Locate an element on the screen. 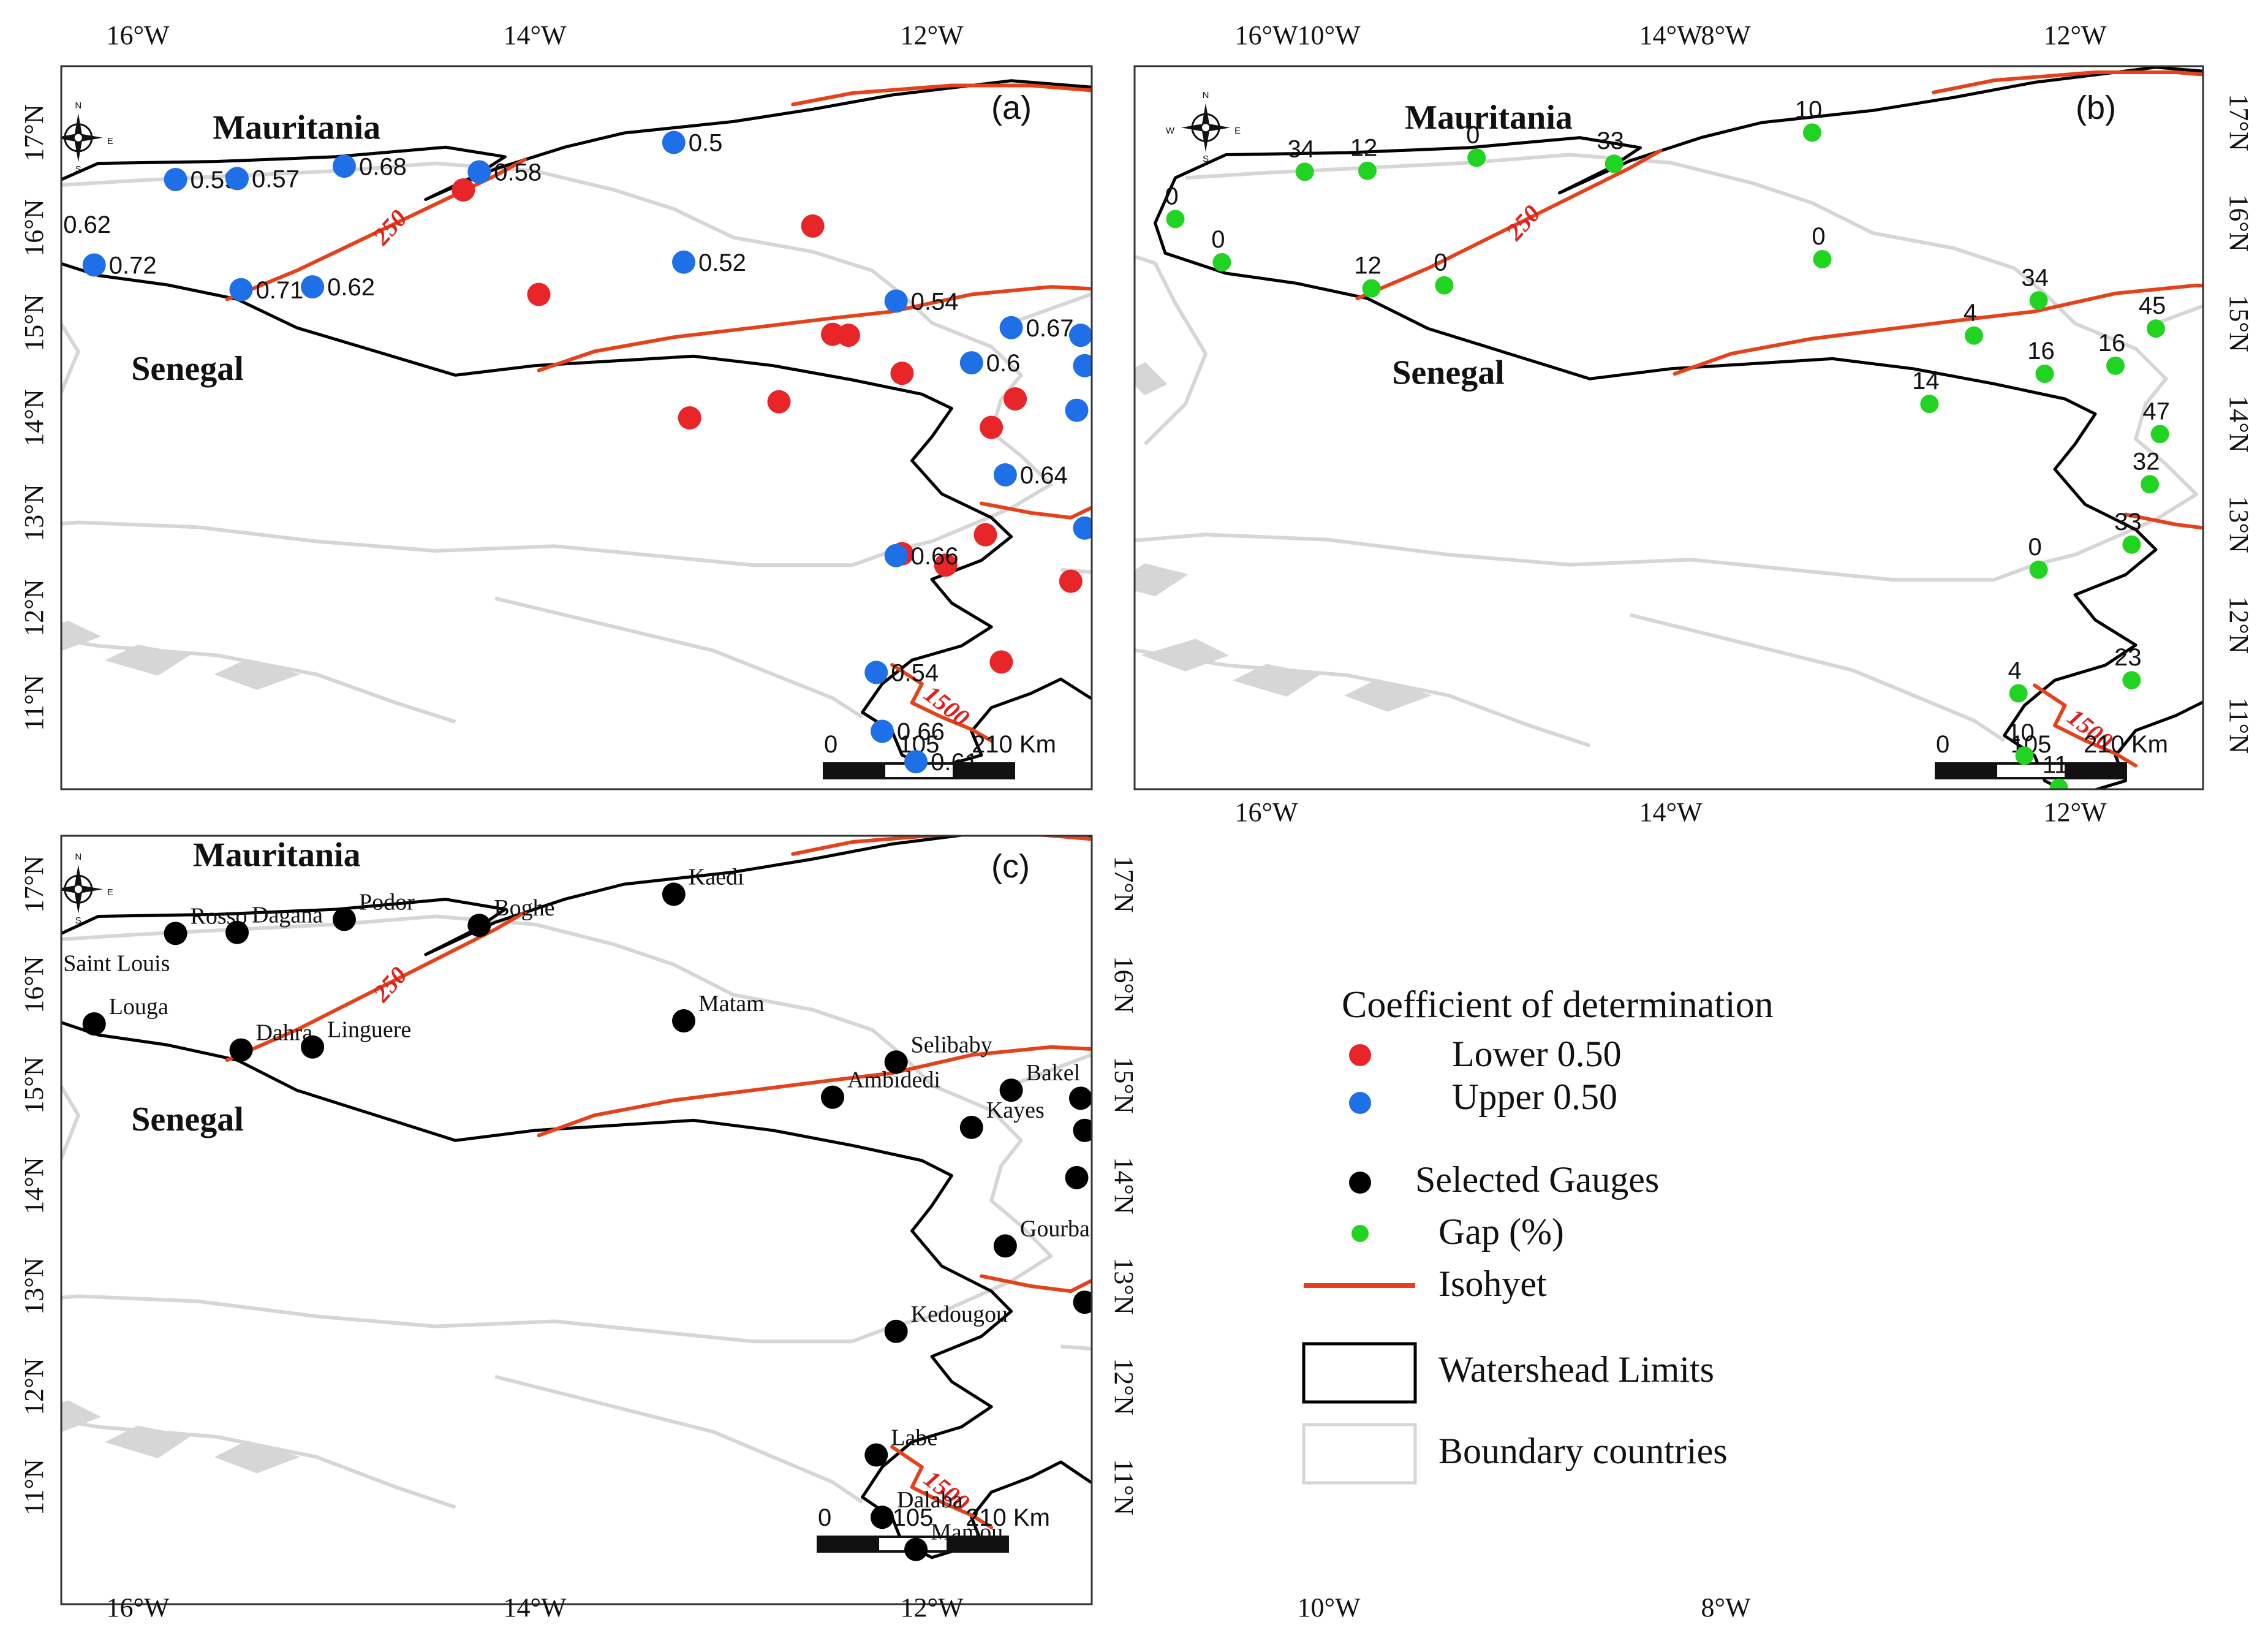 The width and height of the screenshot is (2268, 1625). compass-letter-e: E is located at coordinates (110, 141).